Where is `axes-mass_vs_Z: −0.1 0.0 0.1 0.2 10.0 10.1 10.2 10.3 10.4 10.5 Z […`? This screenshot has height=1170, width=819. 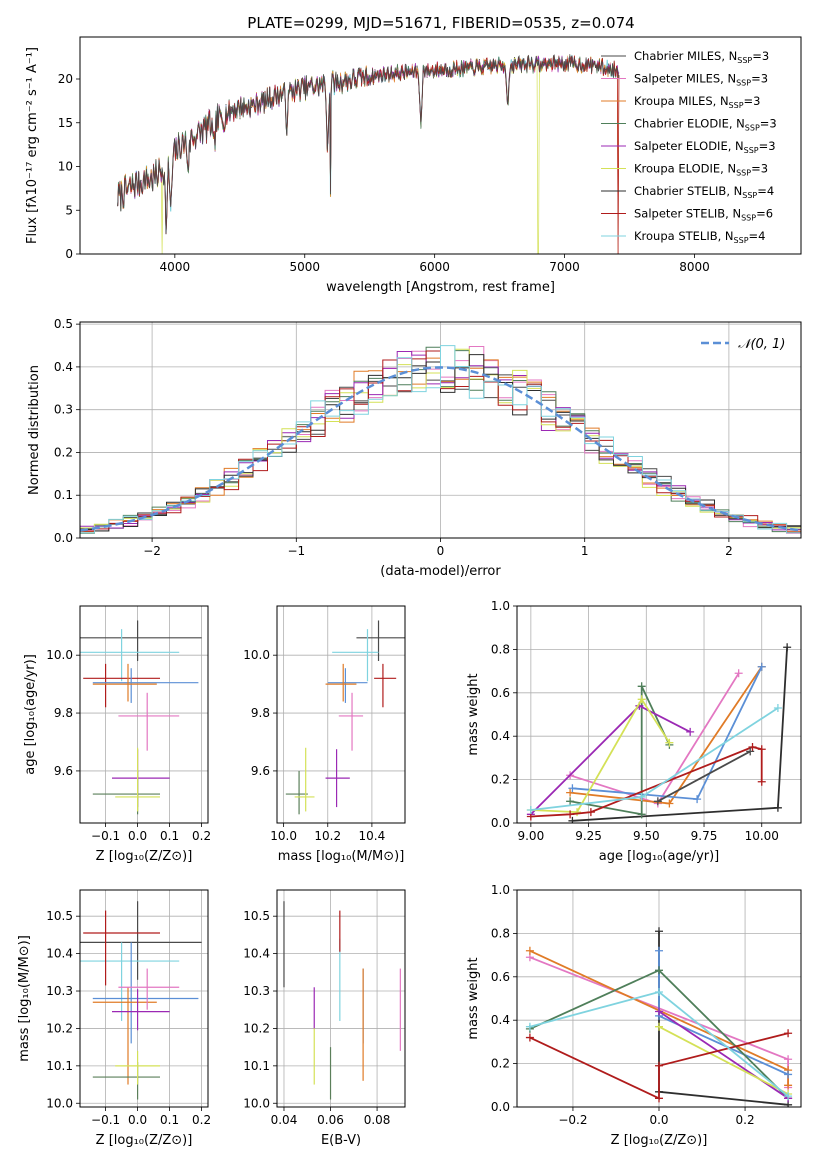 axes-mass_vs_Z: −0.1 0.0 0.1 0.2 10.0 10.1 10.2 10.3 10.4 10.5 Z [… is located at coordinates (114, 1018).